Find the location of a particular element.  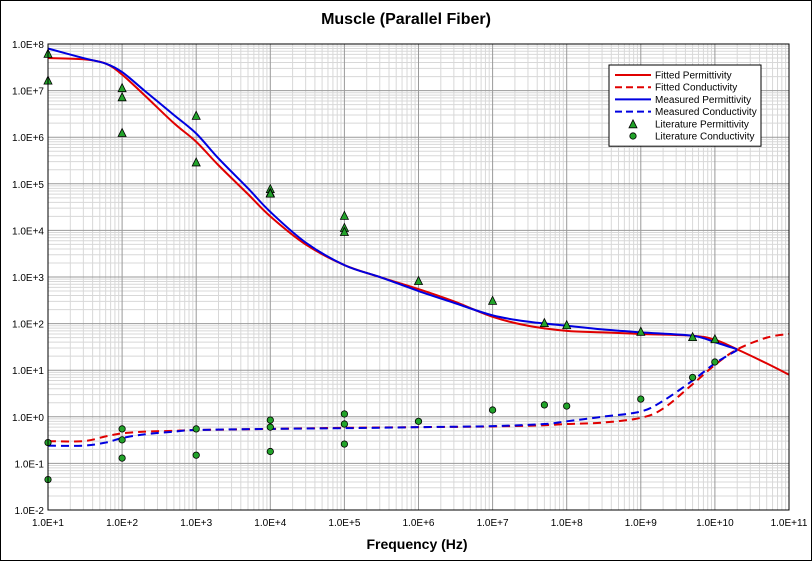

x-tick-label: 1.0E+11 is located at coordinates (789, 523).